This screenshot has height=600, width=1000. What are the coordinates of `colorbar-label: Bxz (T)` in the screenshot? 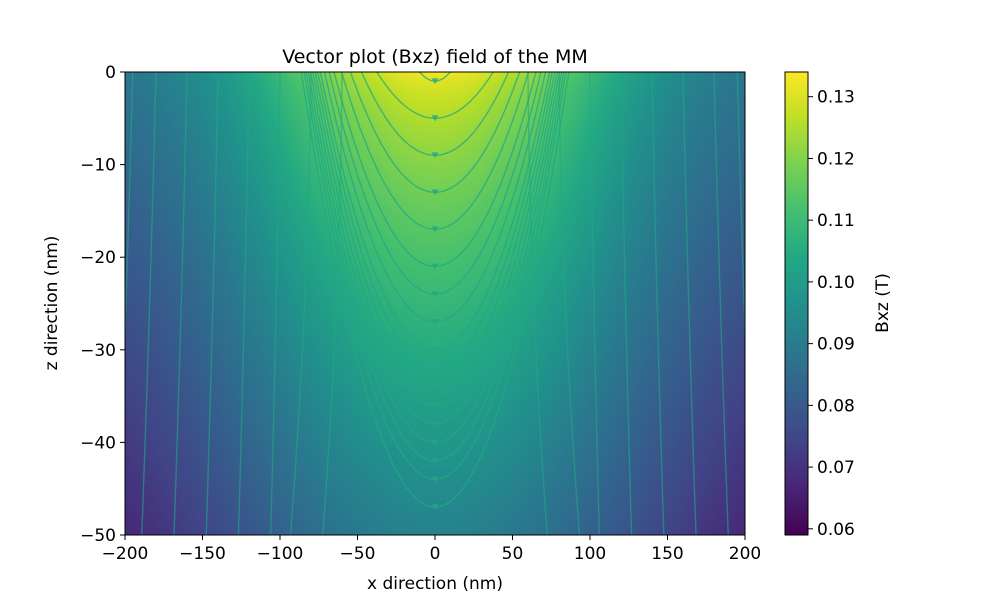 It's located at (883, 303).